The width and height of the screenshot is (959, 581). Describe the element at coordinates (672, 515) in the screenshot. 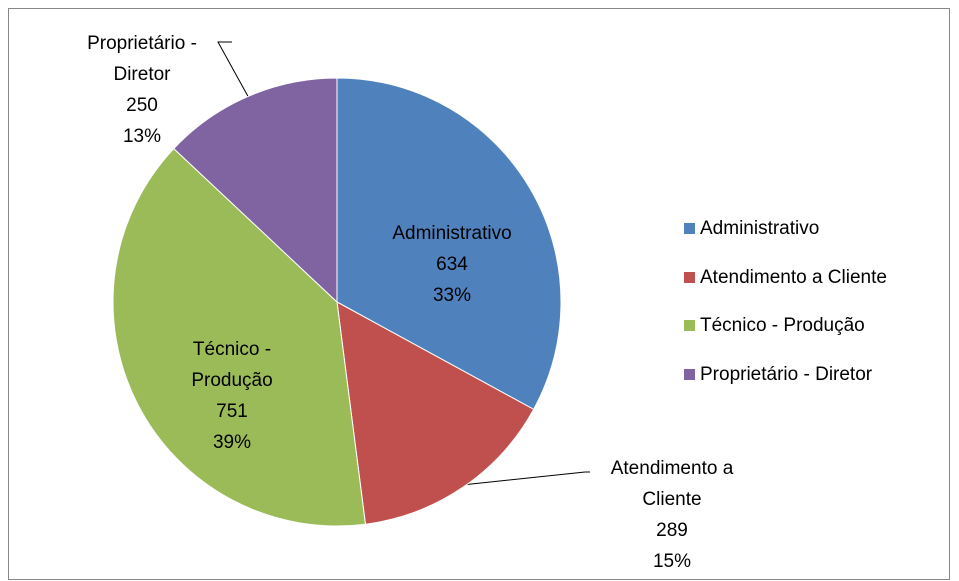

I see `data-label: Atendimento a Cliente 289 15%` at that location.